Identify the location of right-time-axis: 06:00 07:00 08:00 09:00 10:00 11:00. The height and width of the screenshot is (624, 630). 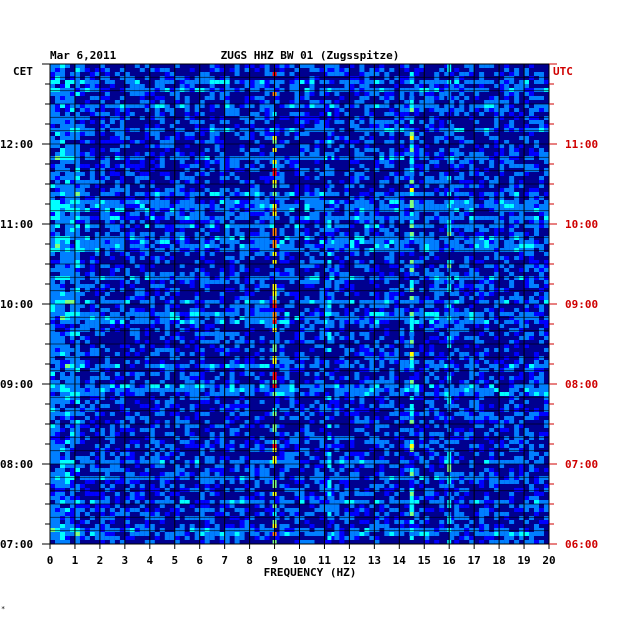
(573, 307).